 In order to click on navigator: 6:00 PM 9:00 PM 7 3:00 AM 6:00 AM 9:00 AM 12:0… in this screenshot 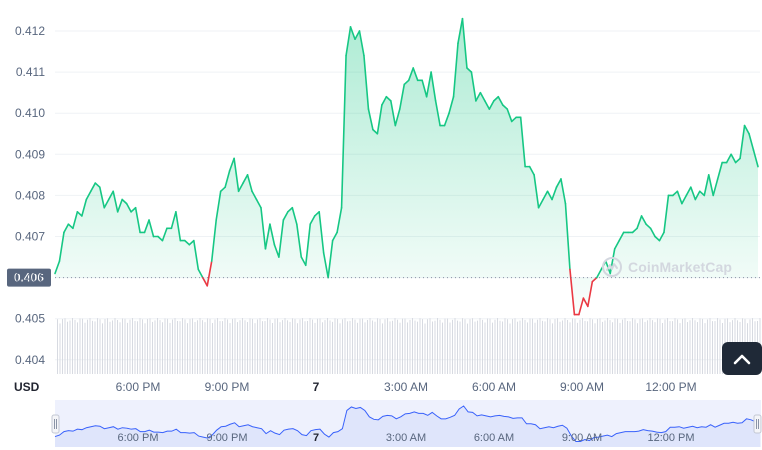, I will do `click(406, 423)`.